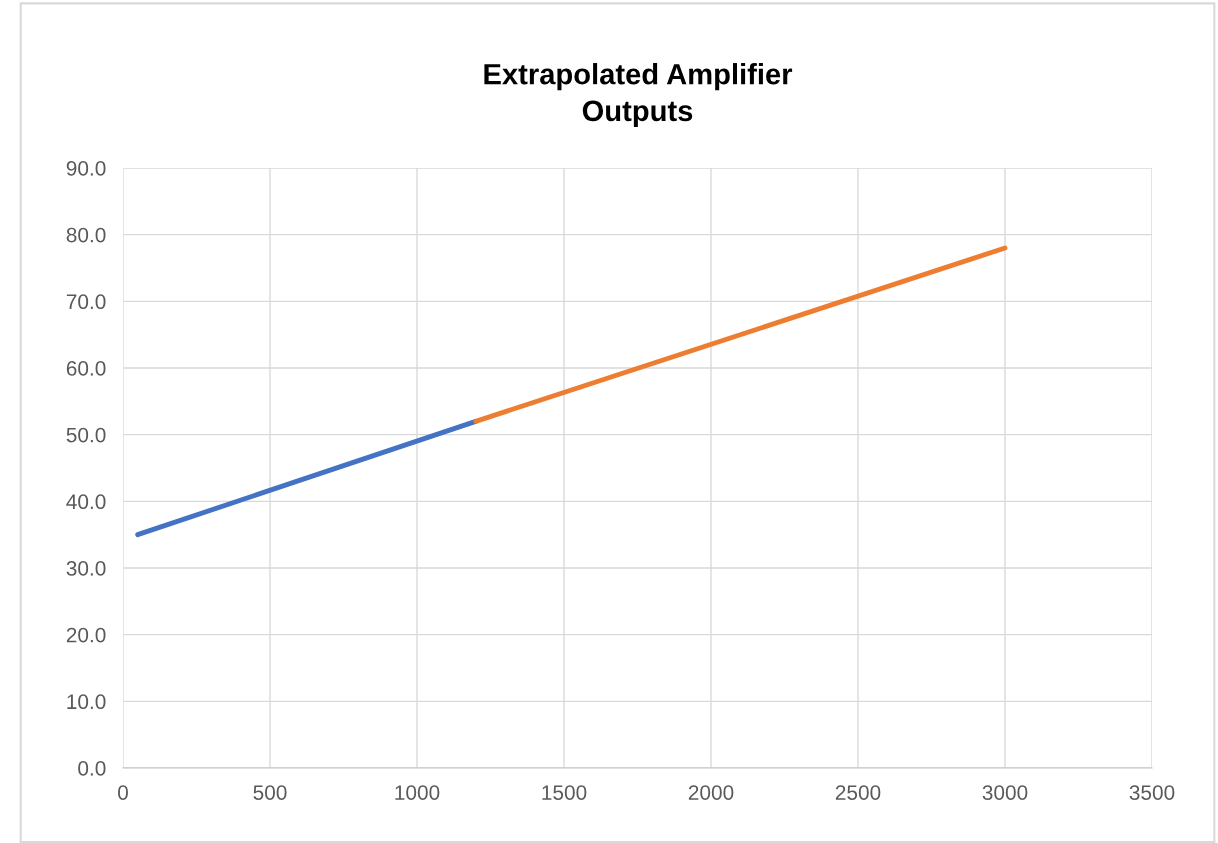  What do you see at coordinates (711, 792) in the screenshot?
I see `x-tick-label: 2000` at bounding box center [711, 792].